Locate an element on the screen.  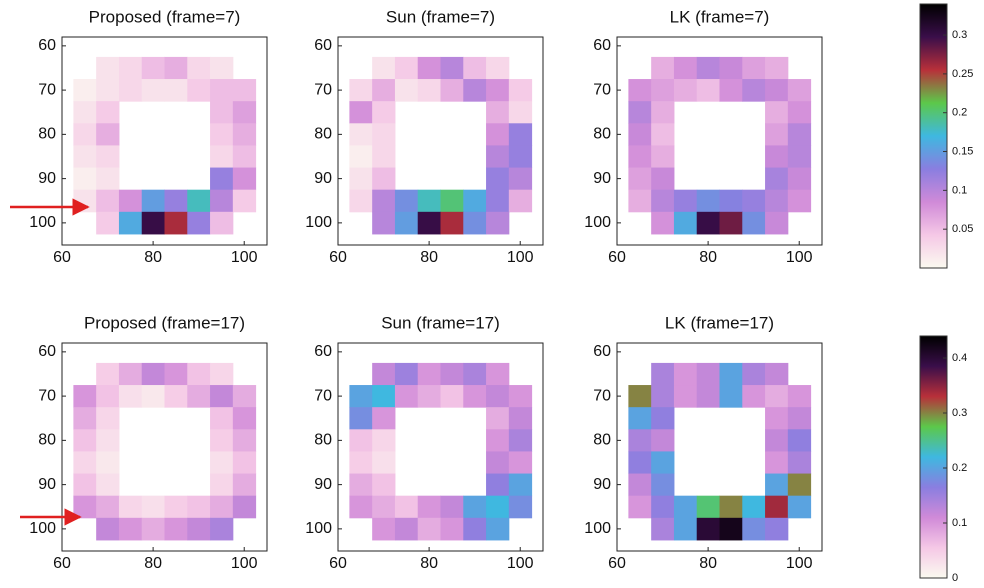
panel-title: Sun (frame=17) is located at coordinates (440, 322).